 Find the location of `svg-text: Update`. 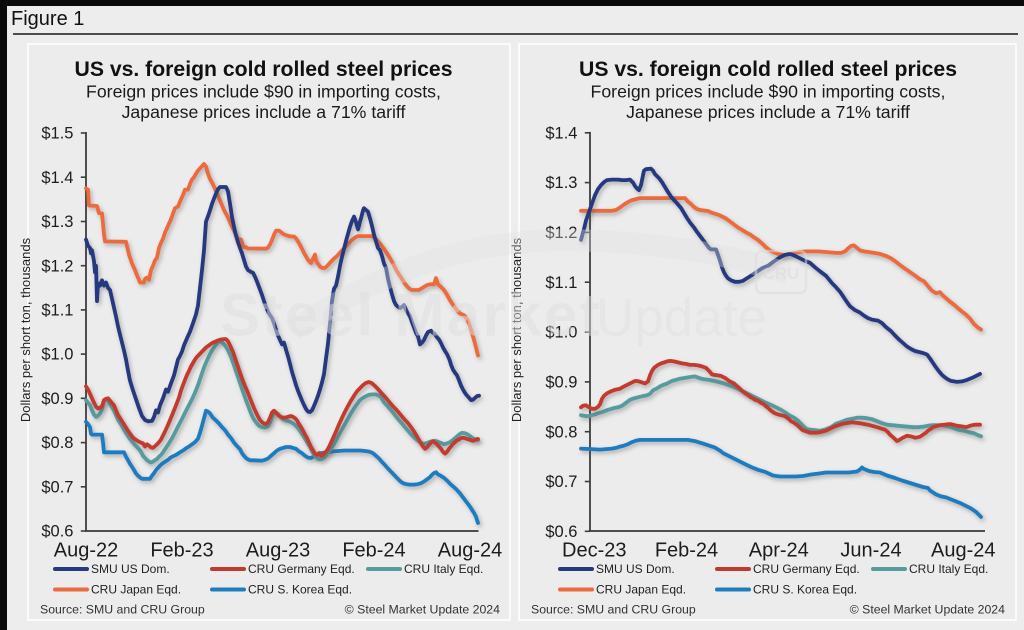

svg-text: Update is located at coordinates (681, 318).